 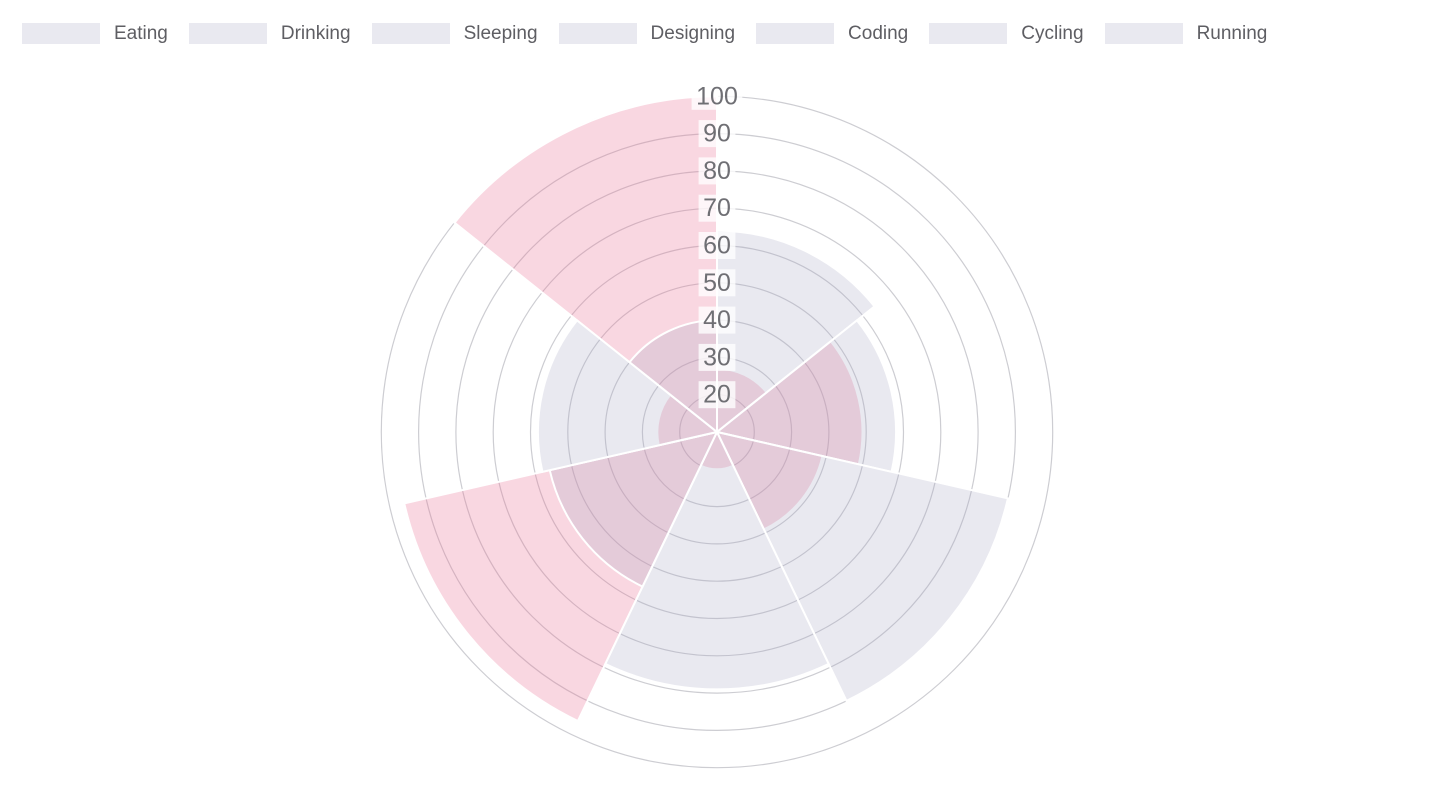 I want to click on tick-label-30: 30, so click(x=717, y=357).